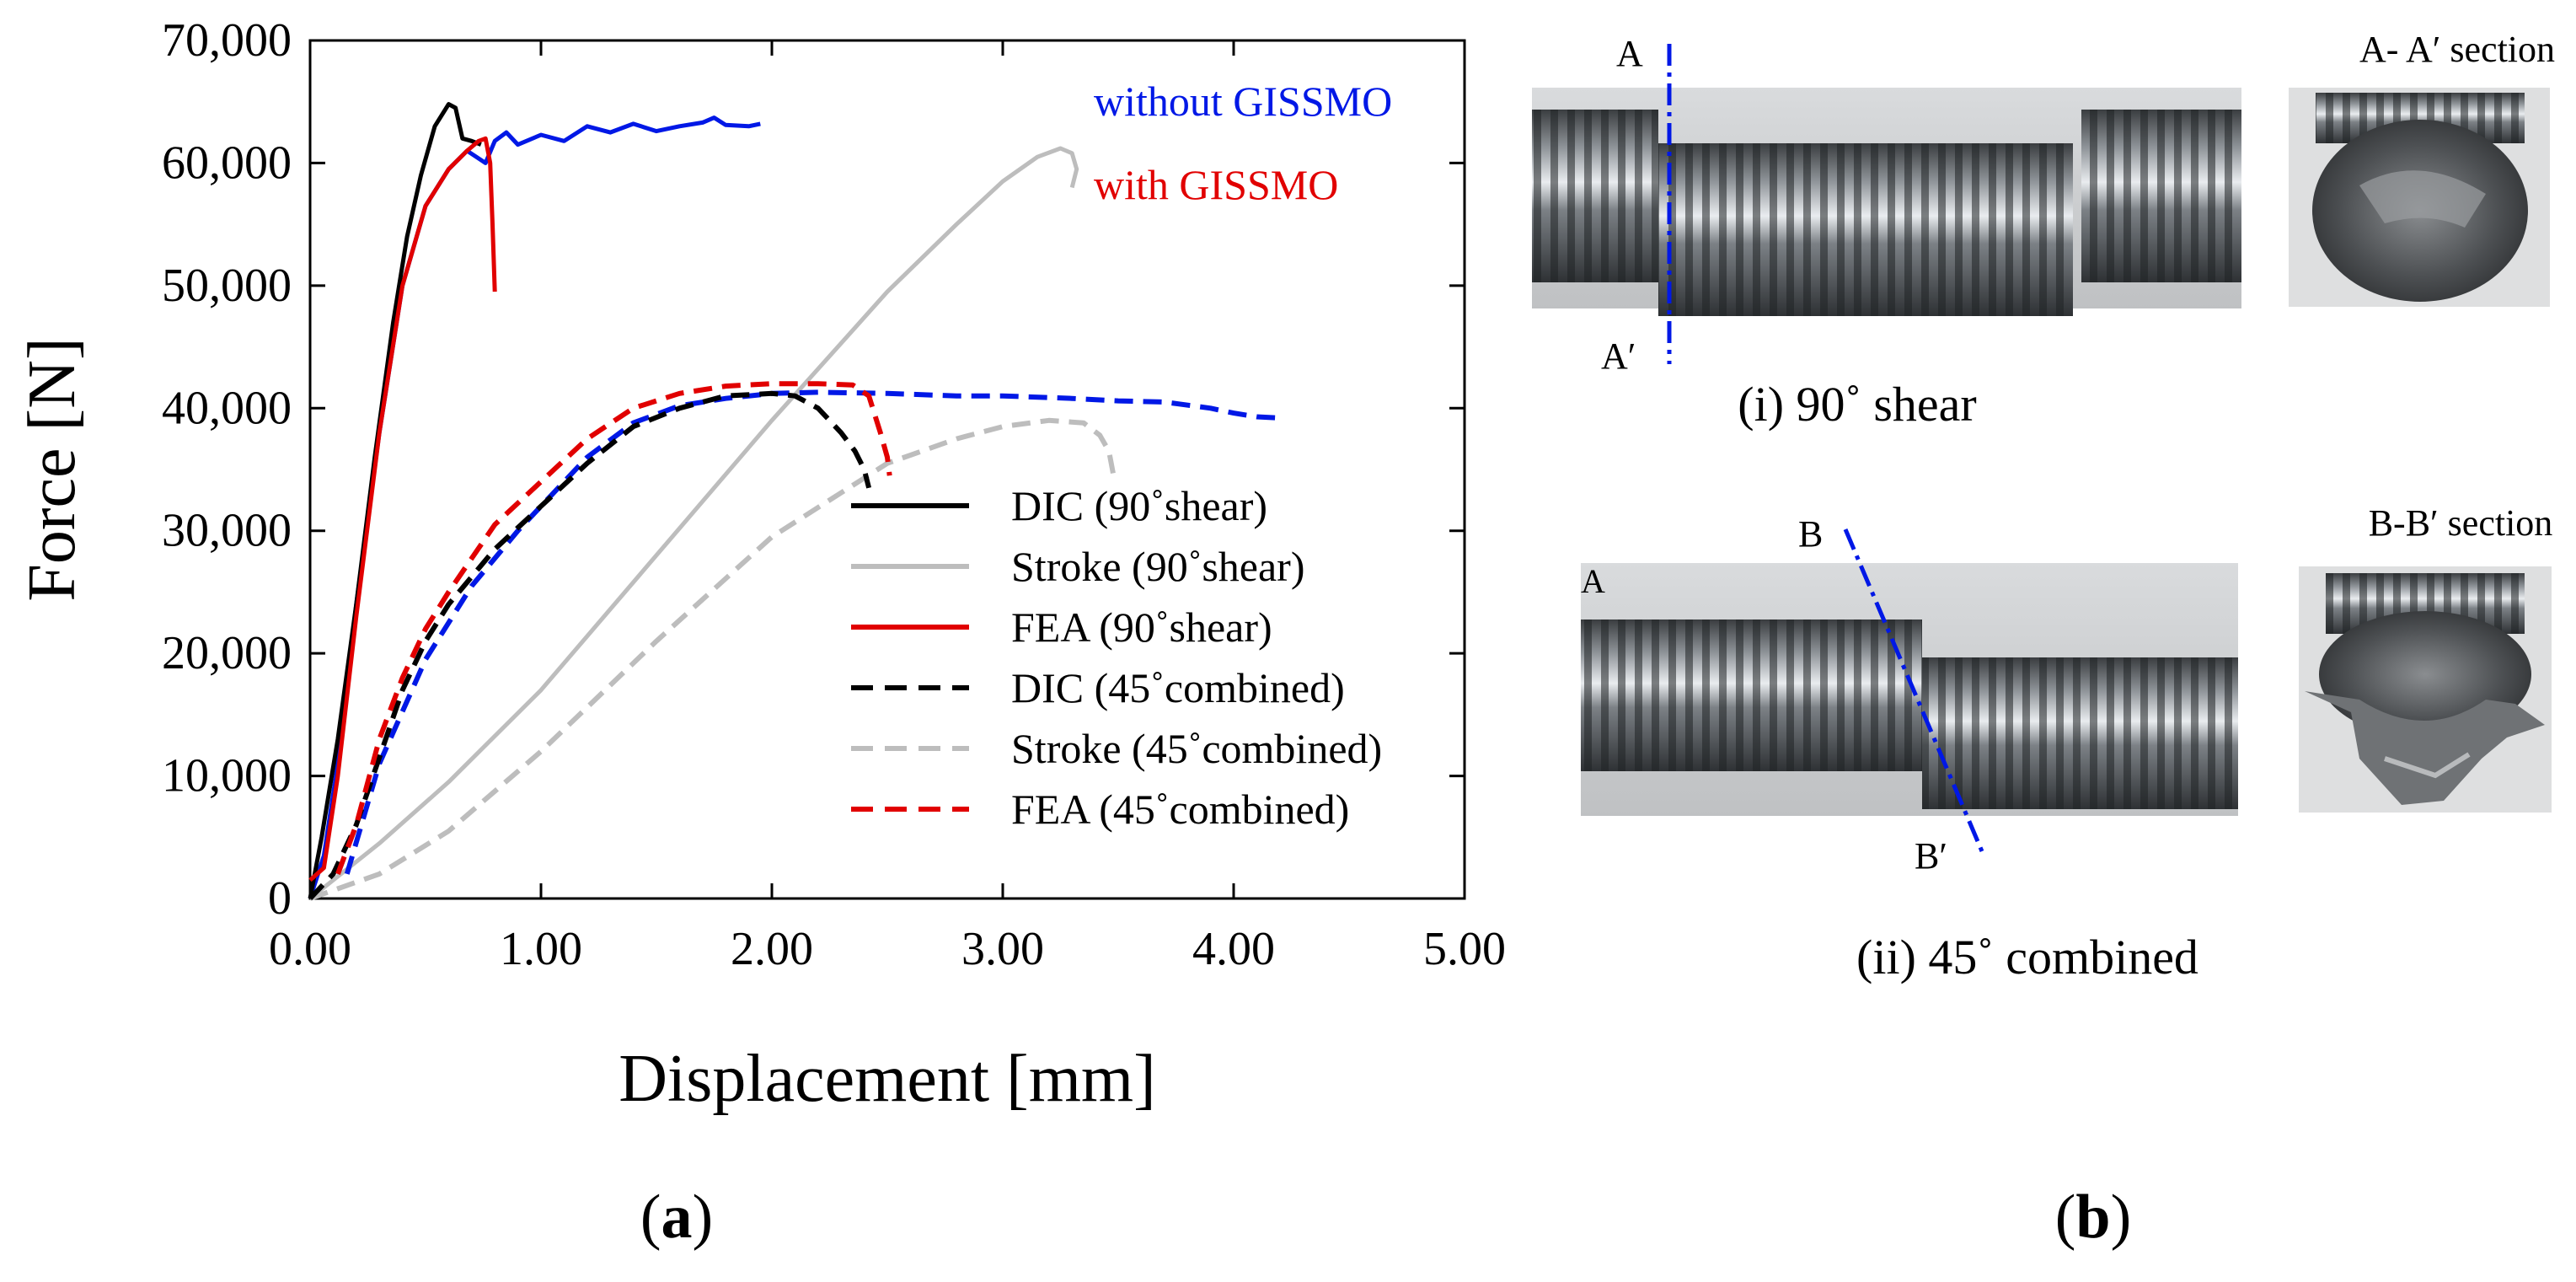 The image size is (2576, 1282). Describe the element at coordinates (1886, 202) in the screenshot. I see `photo-90-shear-bolt` at that location.